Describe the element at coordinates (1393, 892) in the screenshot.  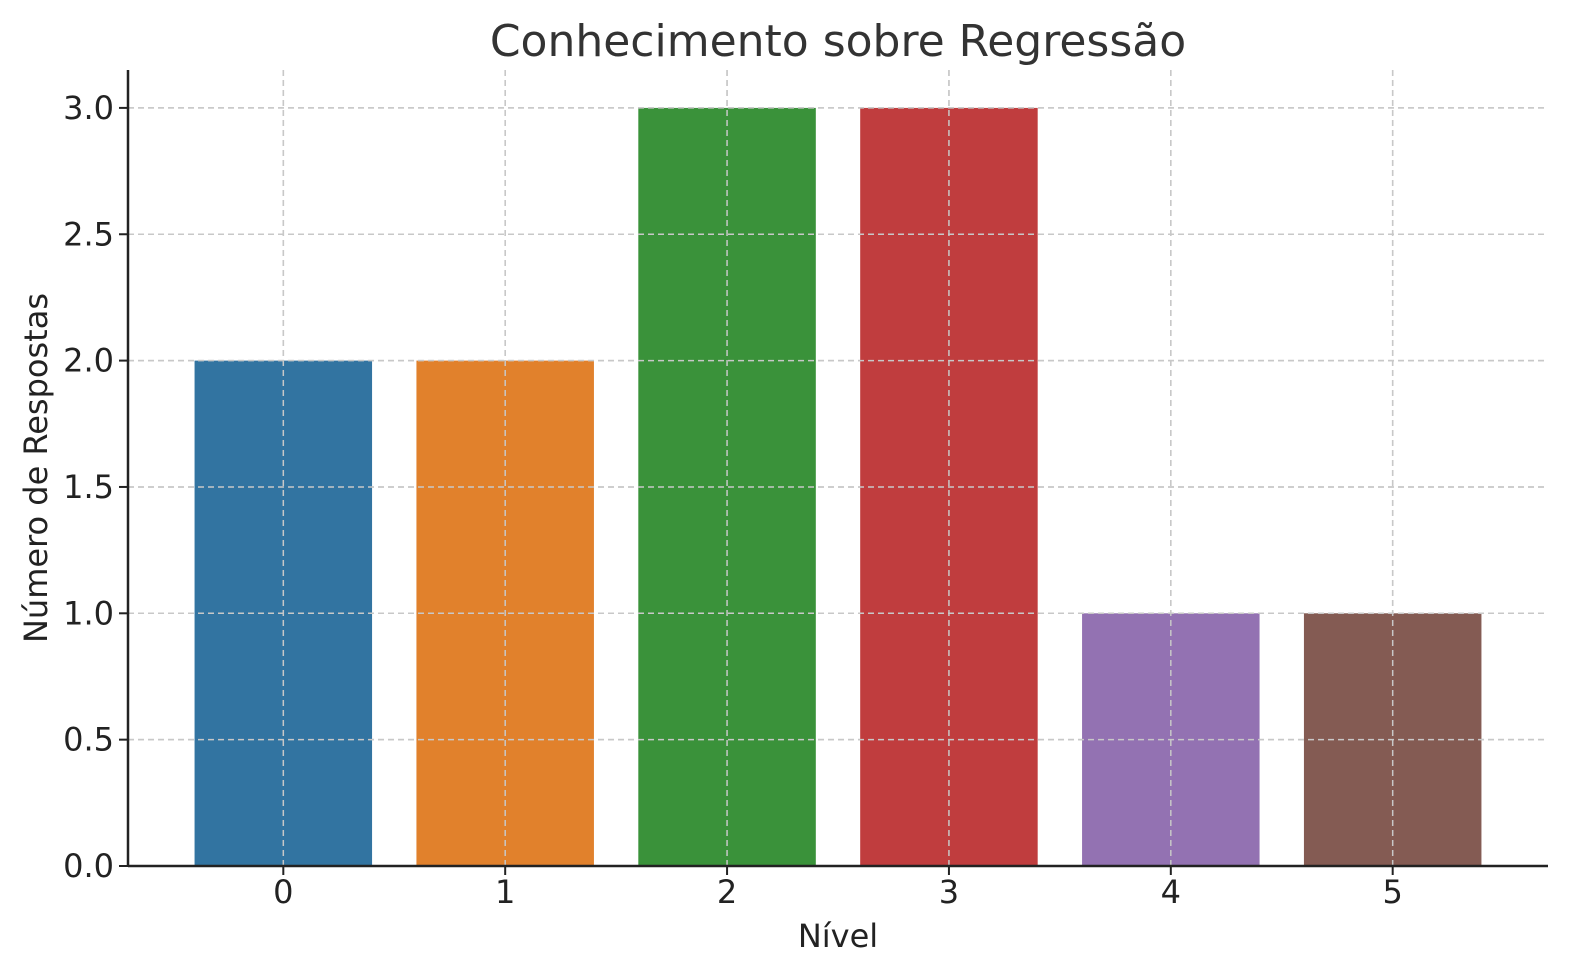
I see `x-tick-label: 5` at that location.